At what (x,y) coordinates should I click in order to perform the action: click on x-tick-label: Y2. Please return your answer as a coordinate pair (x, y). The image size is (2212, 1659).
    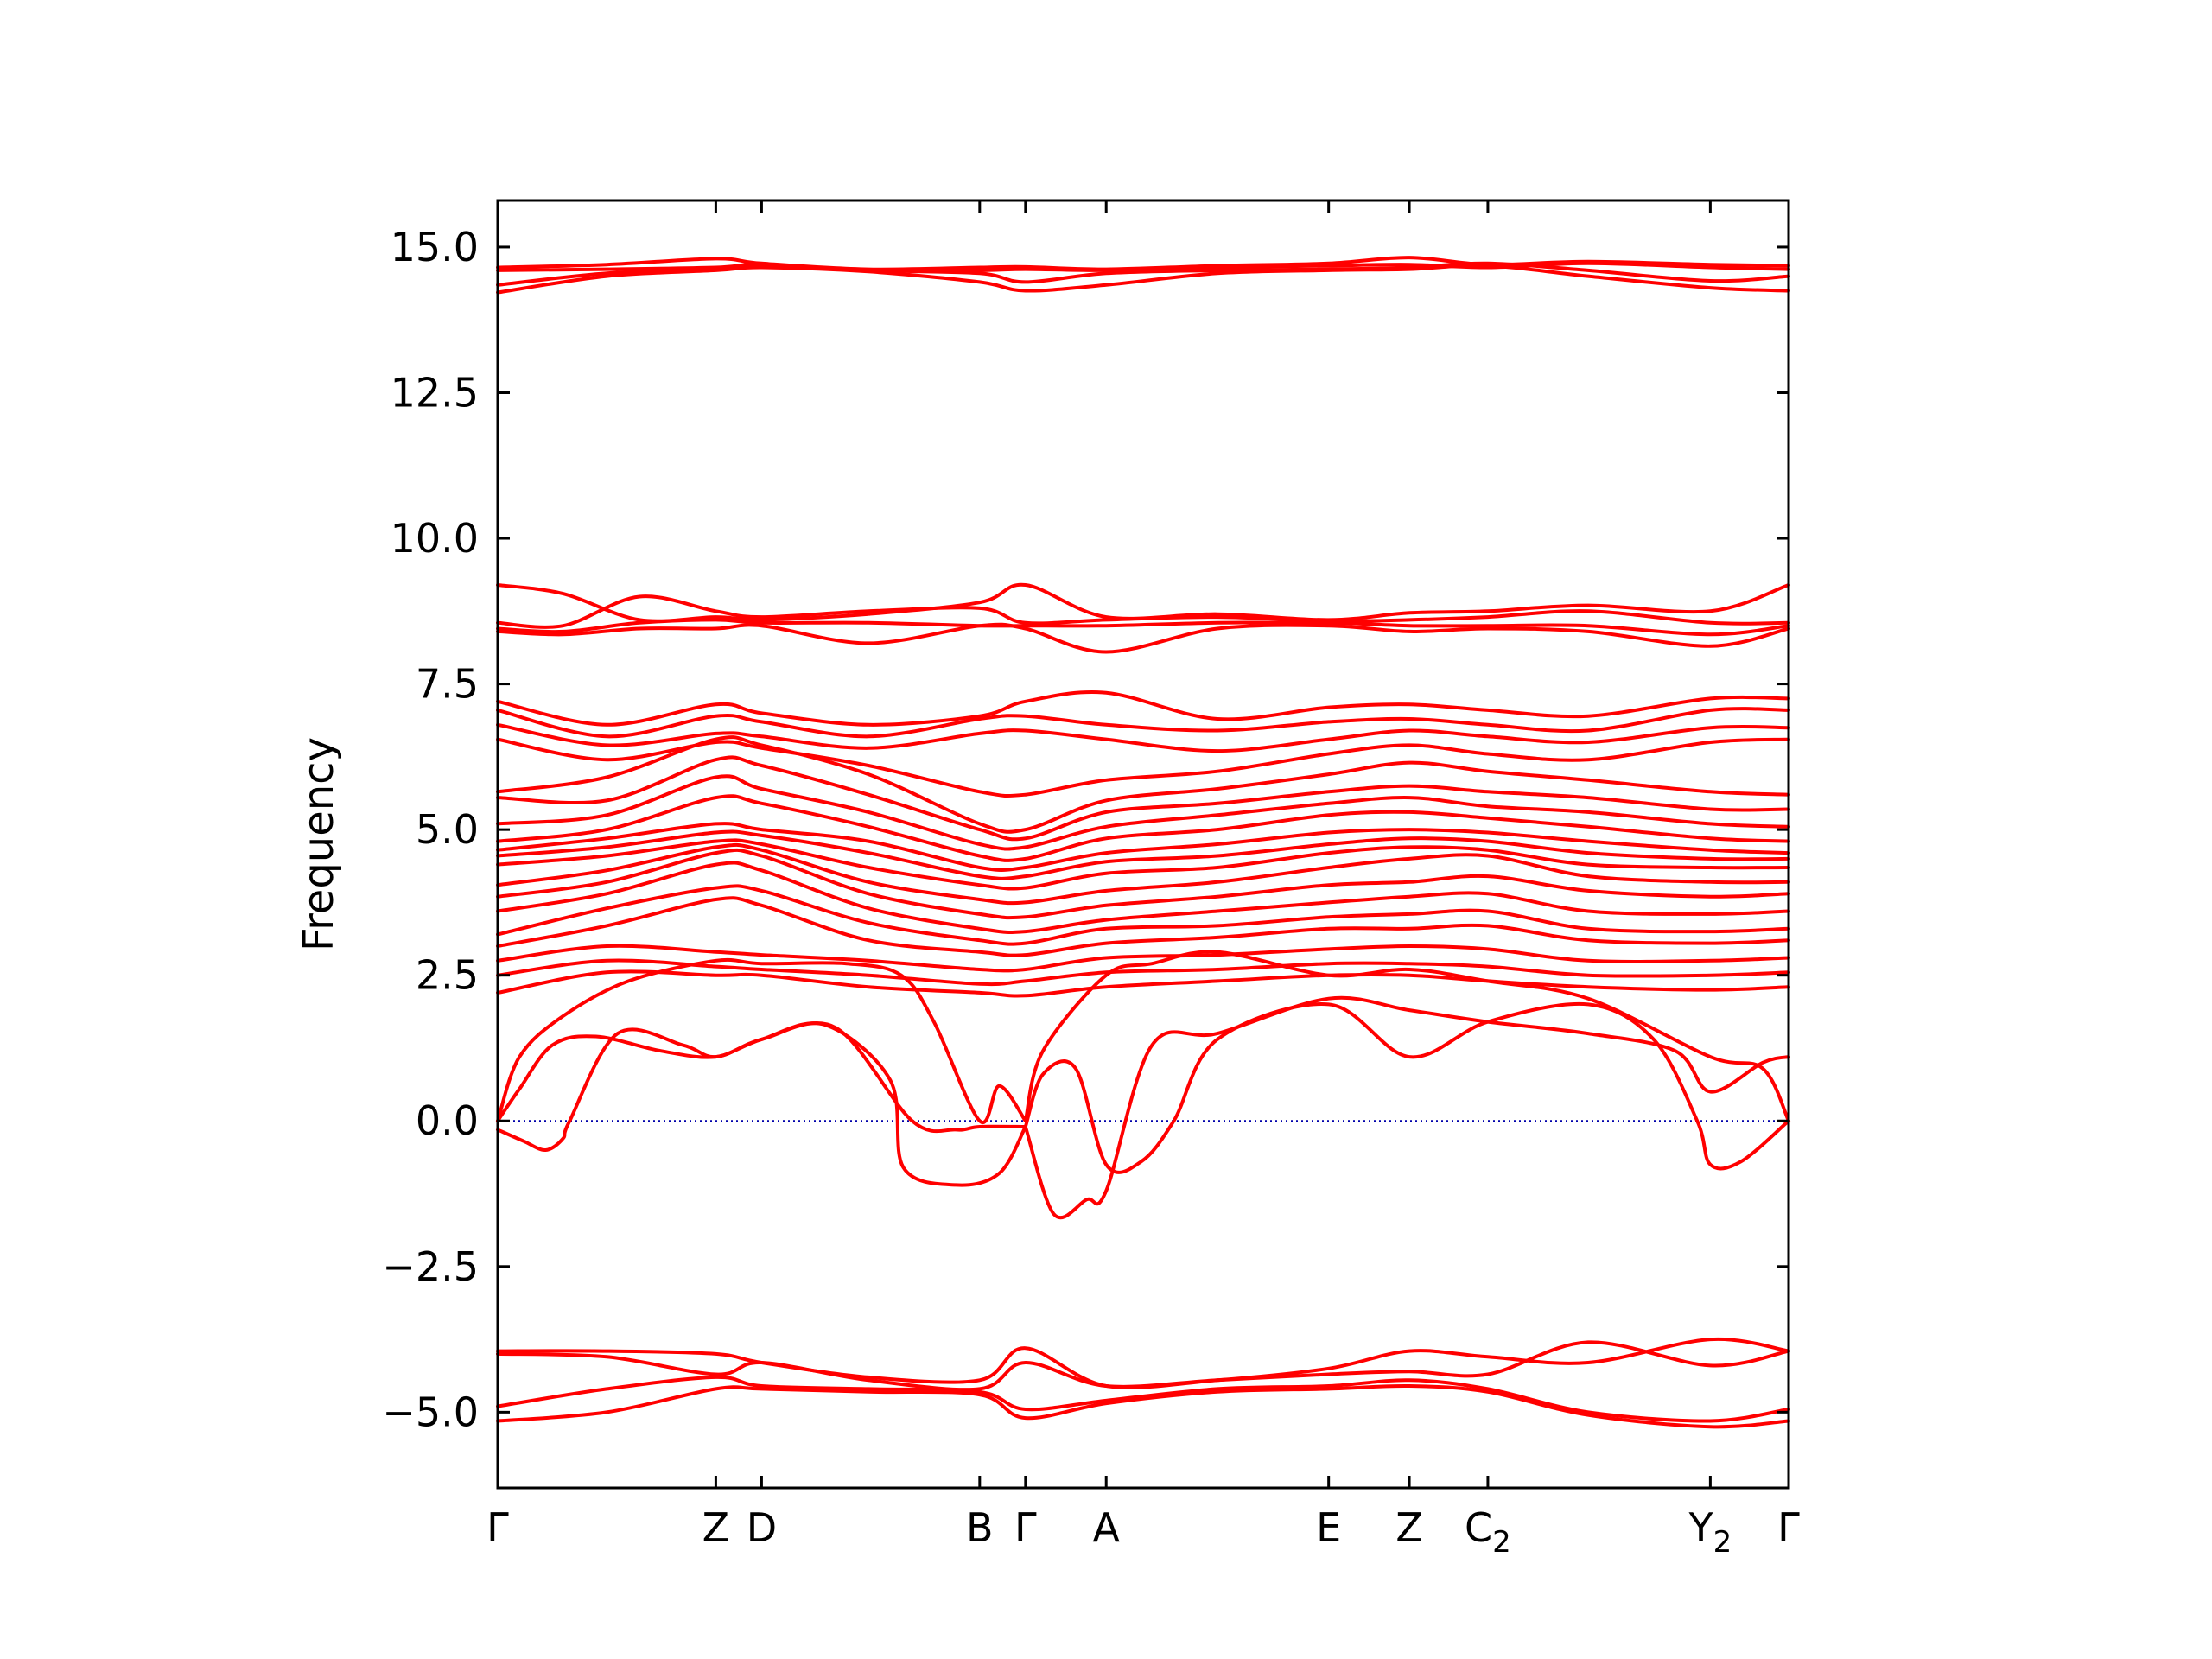
    Looking at the image, I should click on (1710, 1532).